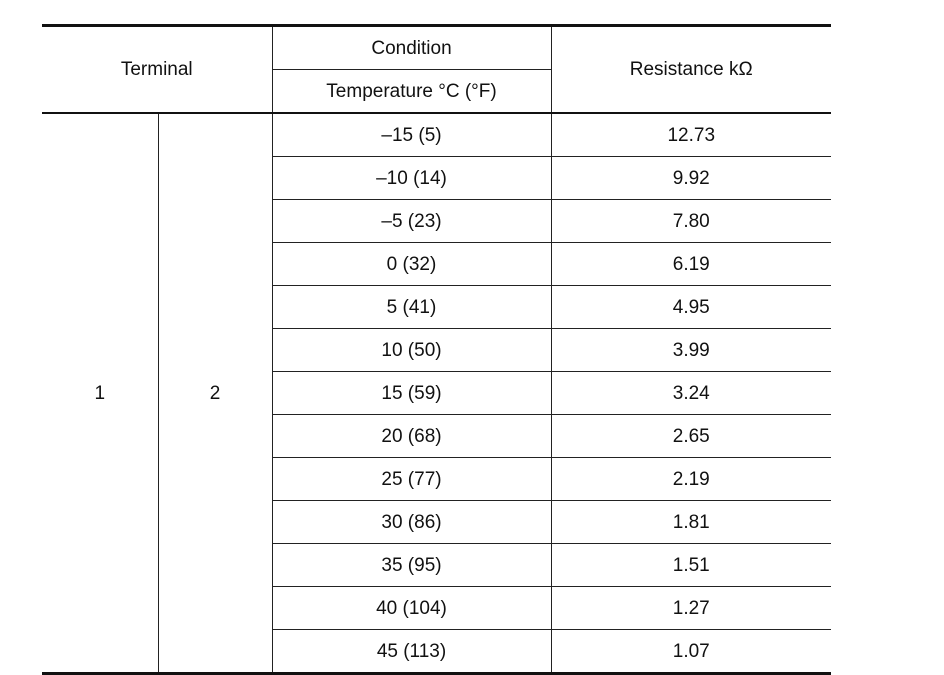  I want to click on table-row: –5 (23) 7.80, so click(436, 221).